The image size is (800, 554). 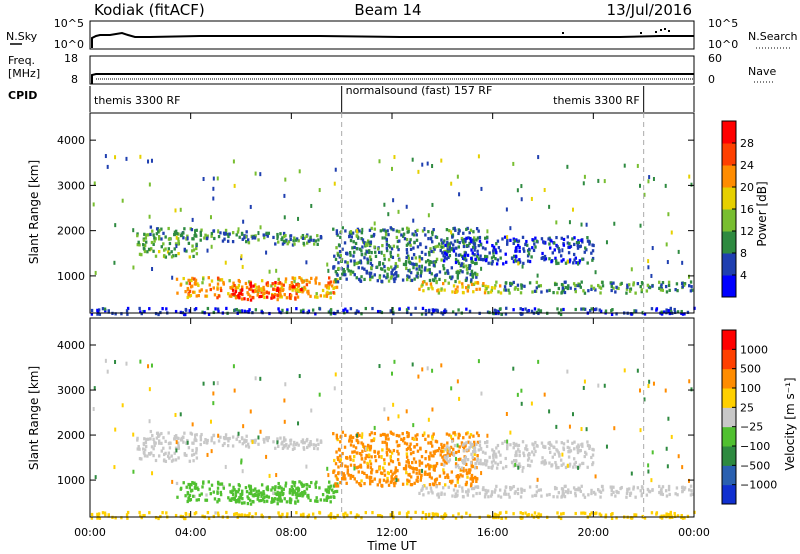 What do you see at coordinates (191, 532) in the screenshot?
I see `x-tick-label: 04:00` at bounding box center [191, 532].